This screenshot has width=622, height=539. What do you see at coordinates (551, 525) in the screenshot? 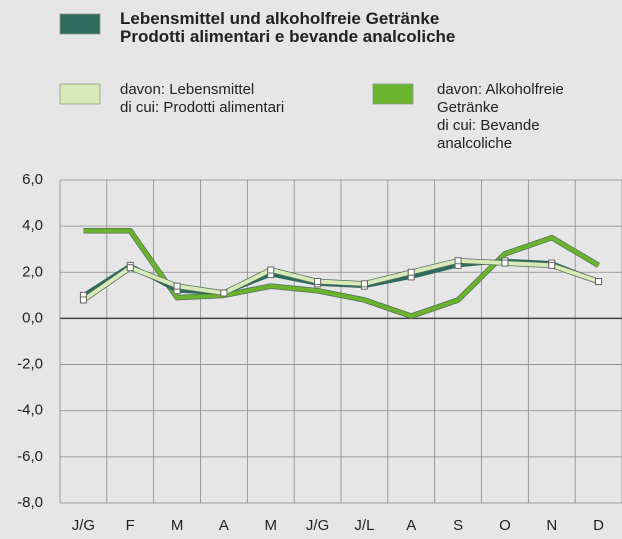
I see `x-tick-label: N` at bounding box center [551, 525].